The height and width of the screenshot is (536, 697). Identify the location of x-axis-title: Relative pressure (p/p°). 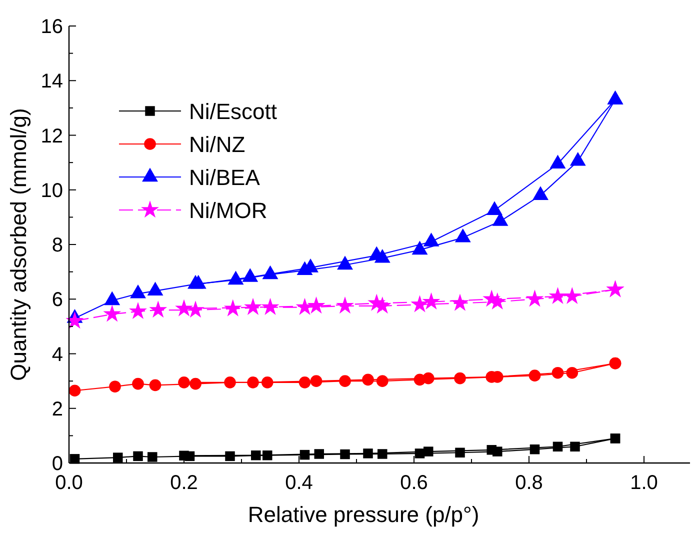
(364, 514).